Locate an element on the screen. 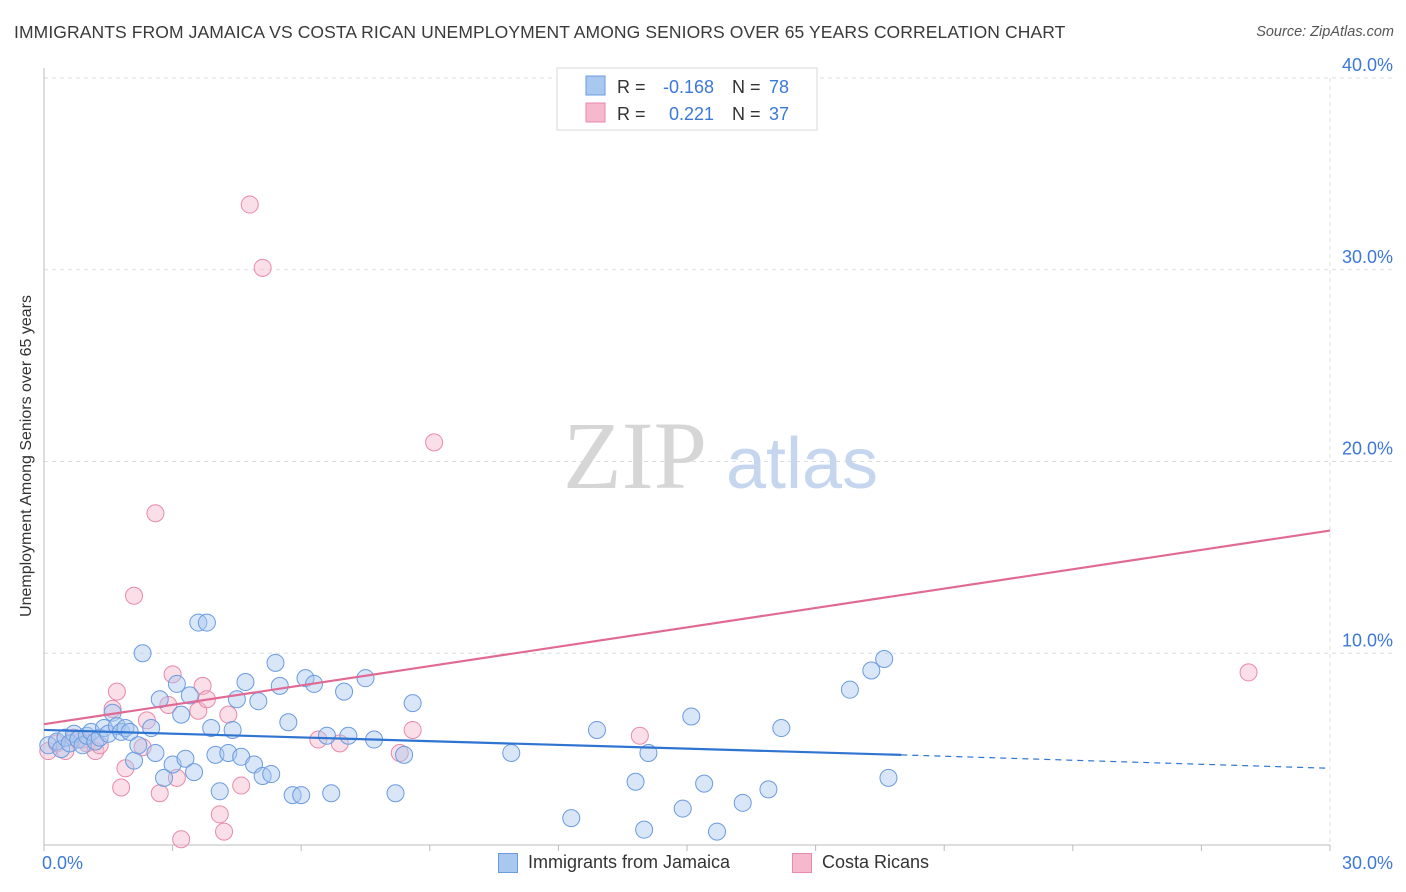 This screenshot has height=892, width=1406. legend-bottom: Immigrants from Jamaica Costa Ricans is located at coordinates (703, 865).